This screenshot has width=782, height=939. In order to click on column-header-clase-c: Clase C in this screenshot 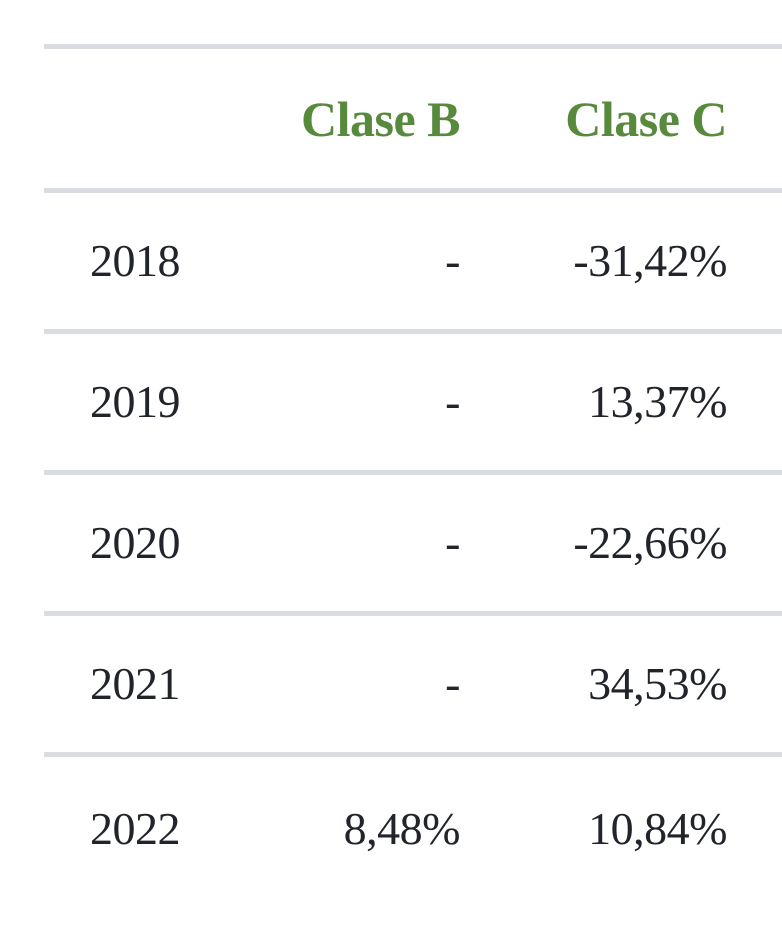, I will do `click(646, 118)`.